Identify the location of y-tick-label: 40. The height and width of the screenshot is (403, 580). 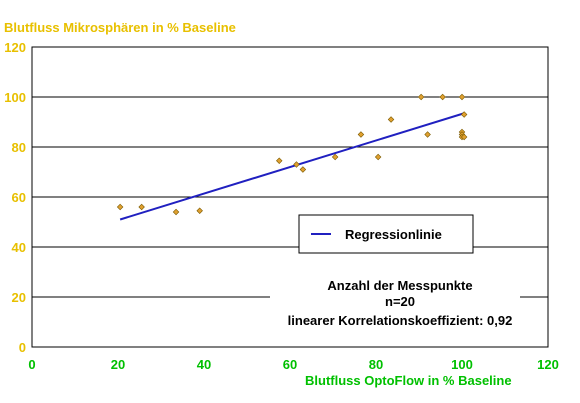
(19, 247).